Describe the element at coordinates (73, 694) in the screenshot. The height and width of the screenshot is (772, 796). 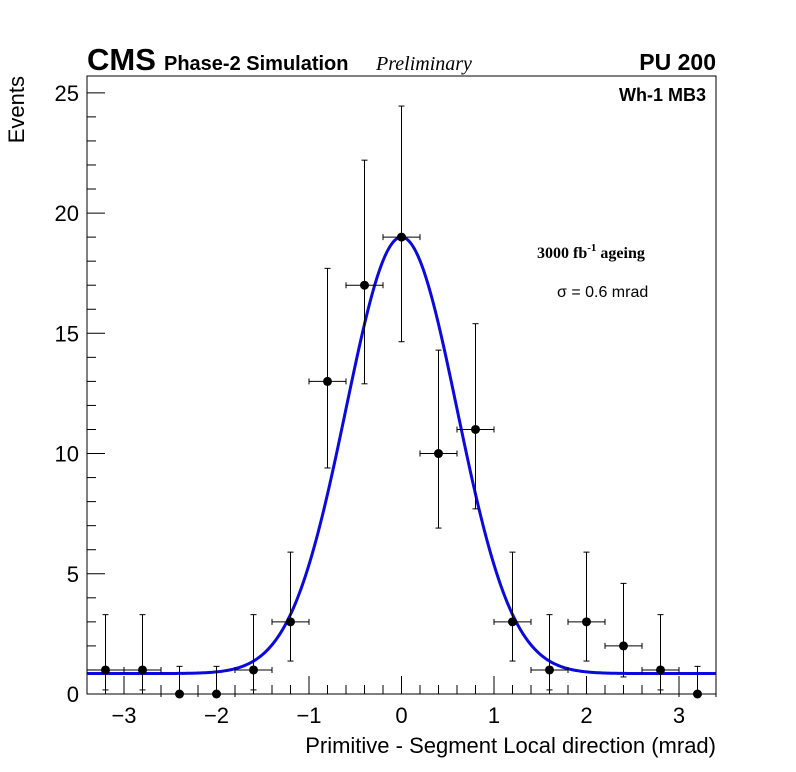
I see `y-tick-label: 0` at that location.